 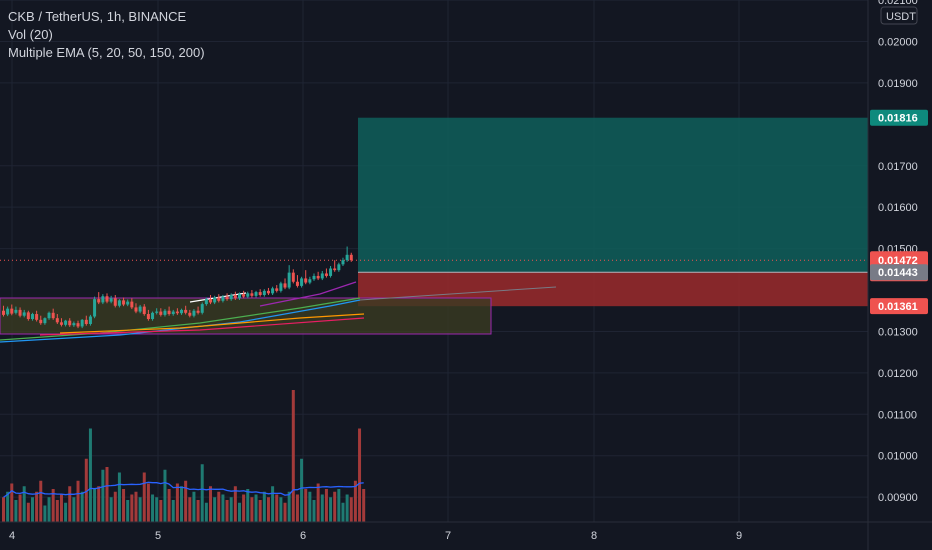 I want to click on stop-price-tag: 0.01361, so click(x=899, y=306).